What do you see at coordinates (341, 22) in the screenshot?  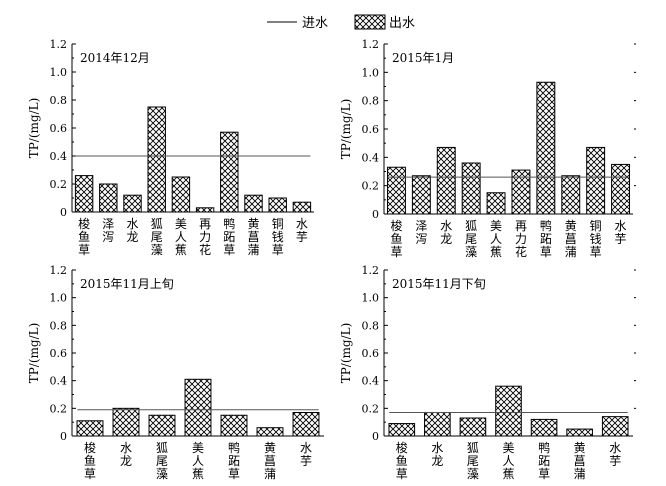 I see `legend: 进水 出水` at bounding box center [341, 22].